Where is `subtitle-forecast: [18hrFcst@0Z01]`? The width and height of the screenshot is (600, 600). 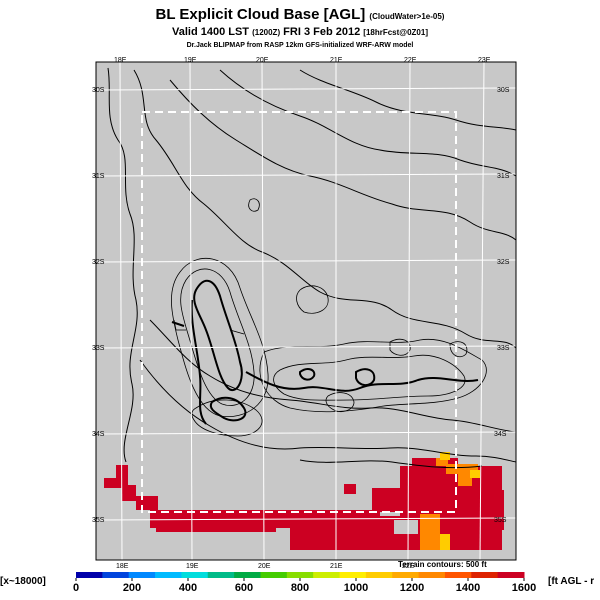
subtitle-forecast: [18hrFcst@0Z01] is located at coordinates (395, 32).